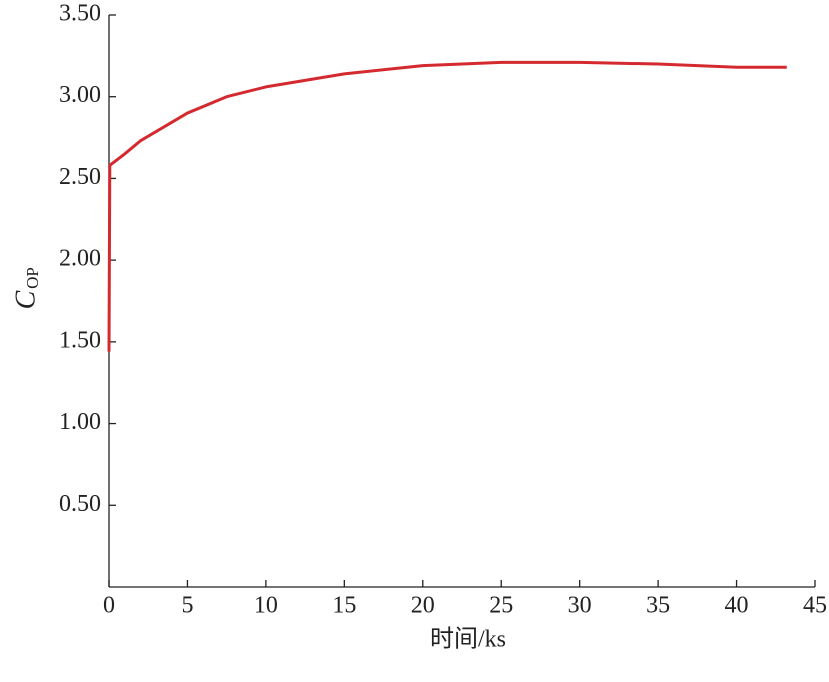  What do you see at coordinates (80, 177) in the screenshot?
I see `y-tick-label: 2.50` at bounding box center [80, 177].